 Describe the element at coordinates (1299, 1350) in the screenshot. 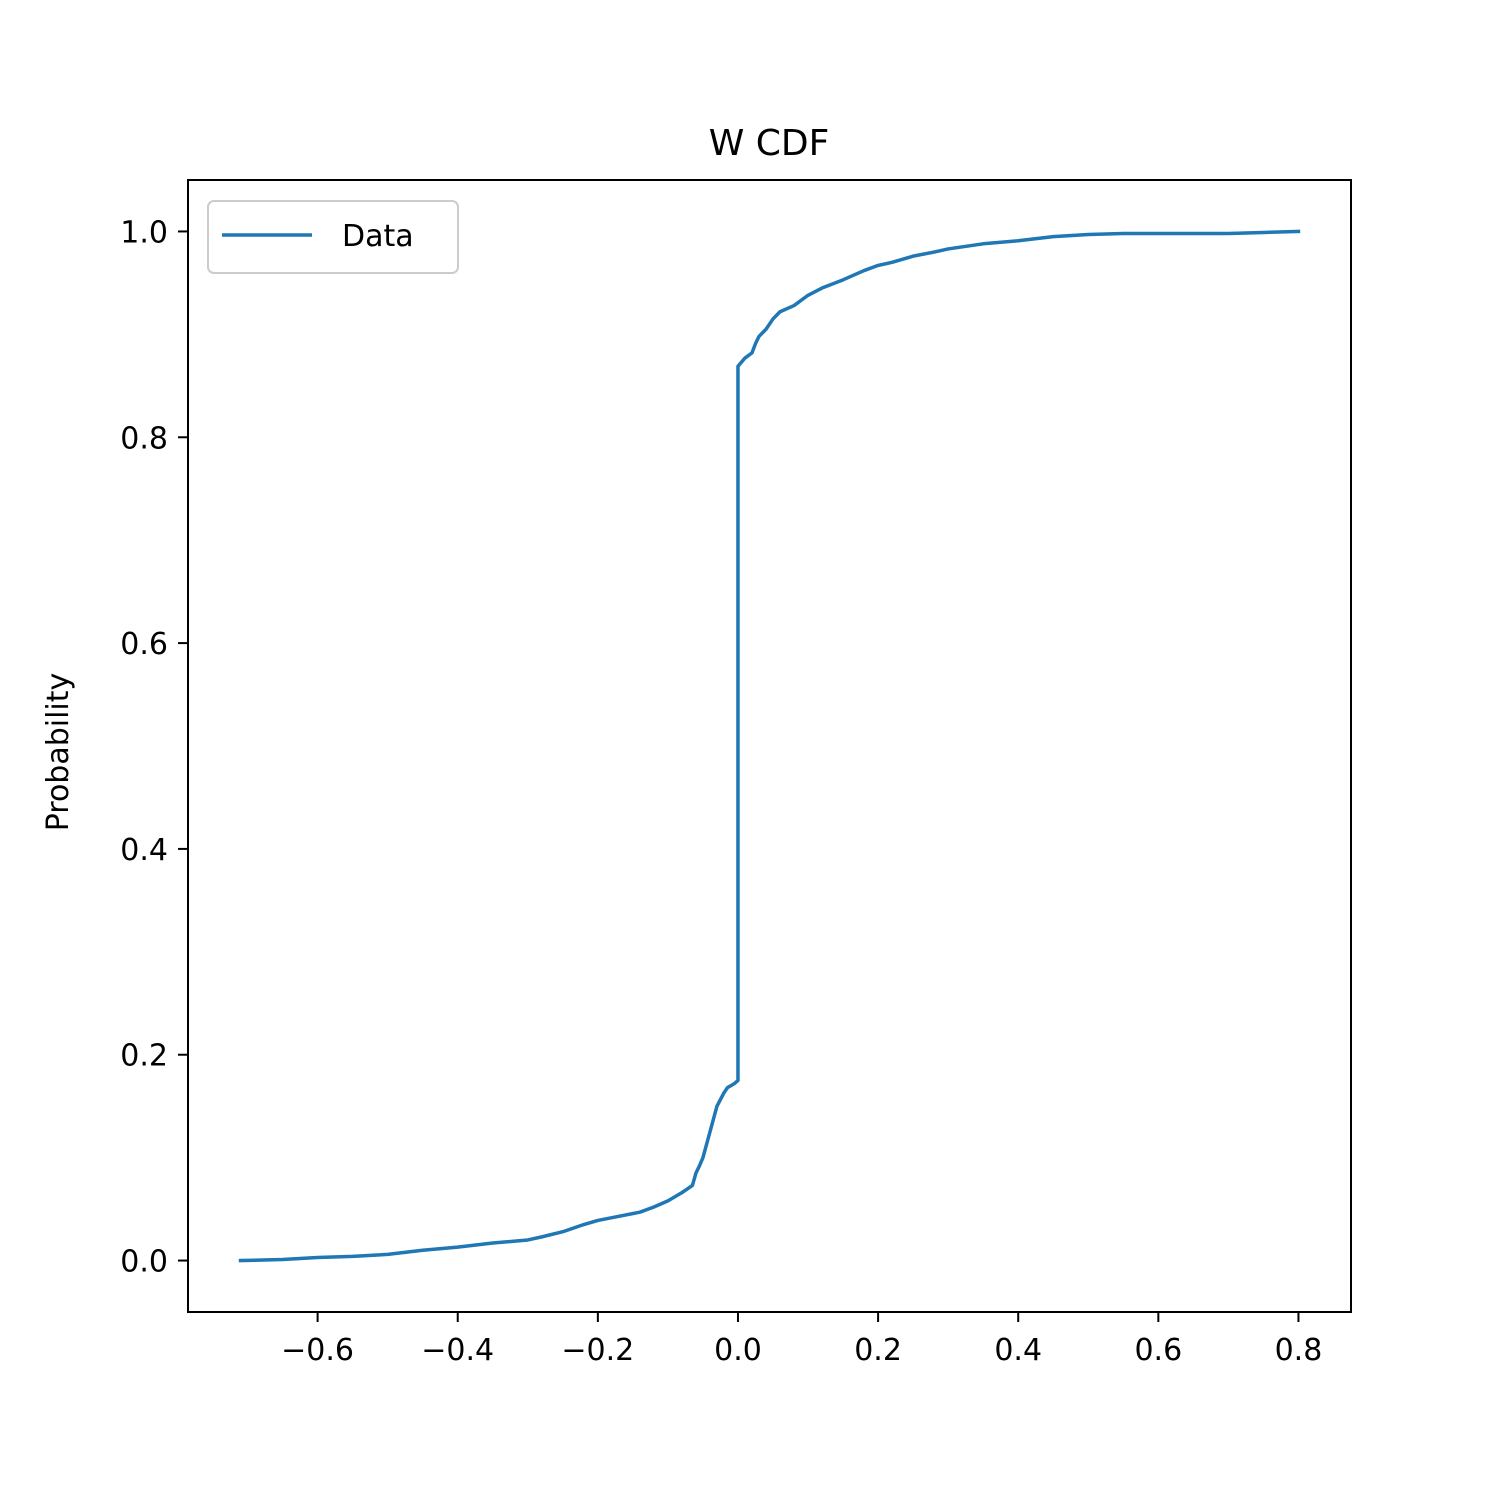

I see `x-tick-label: 0.8` at that location.